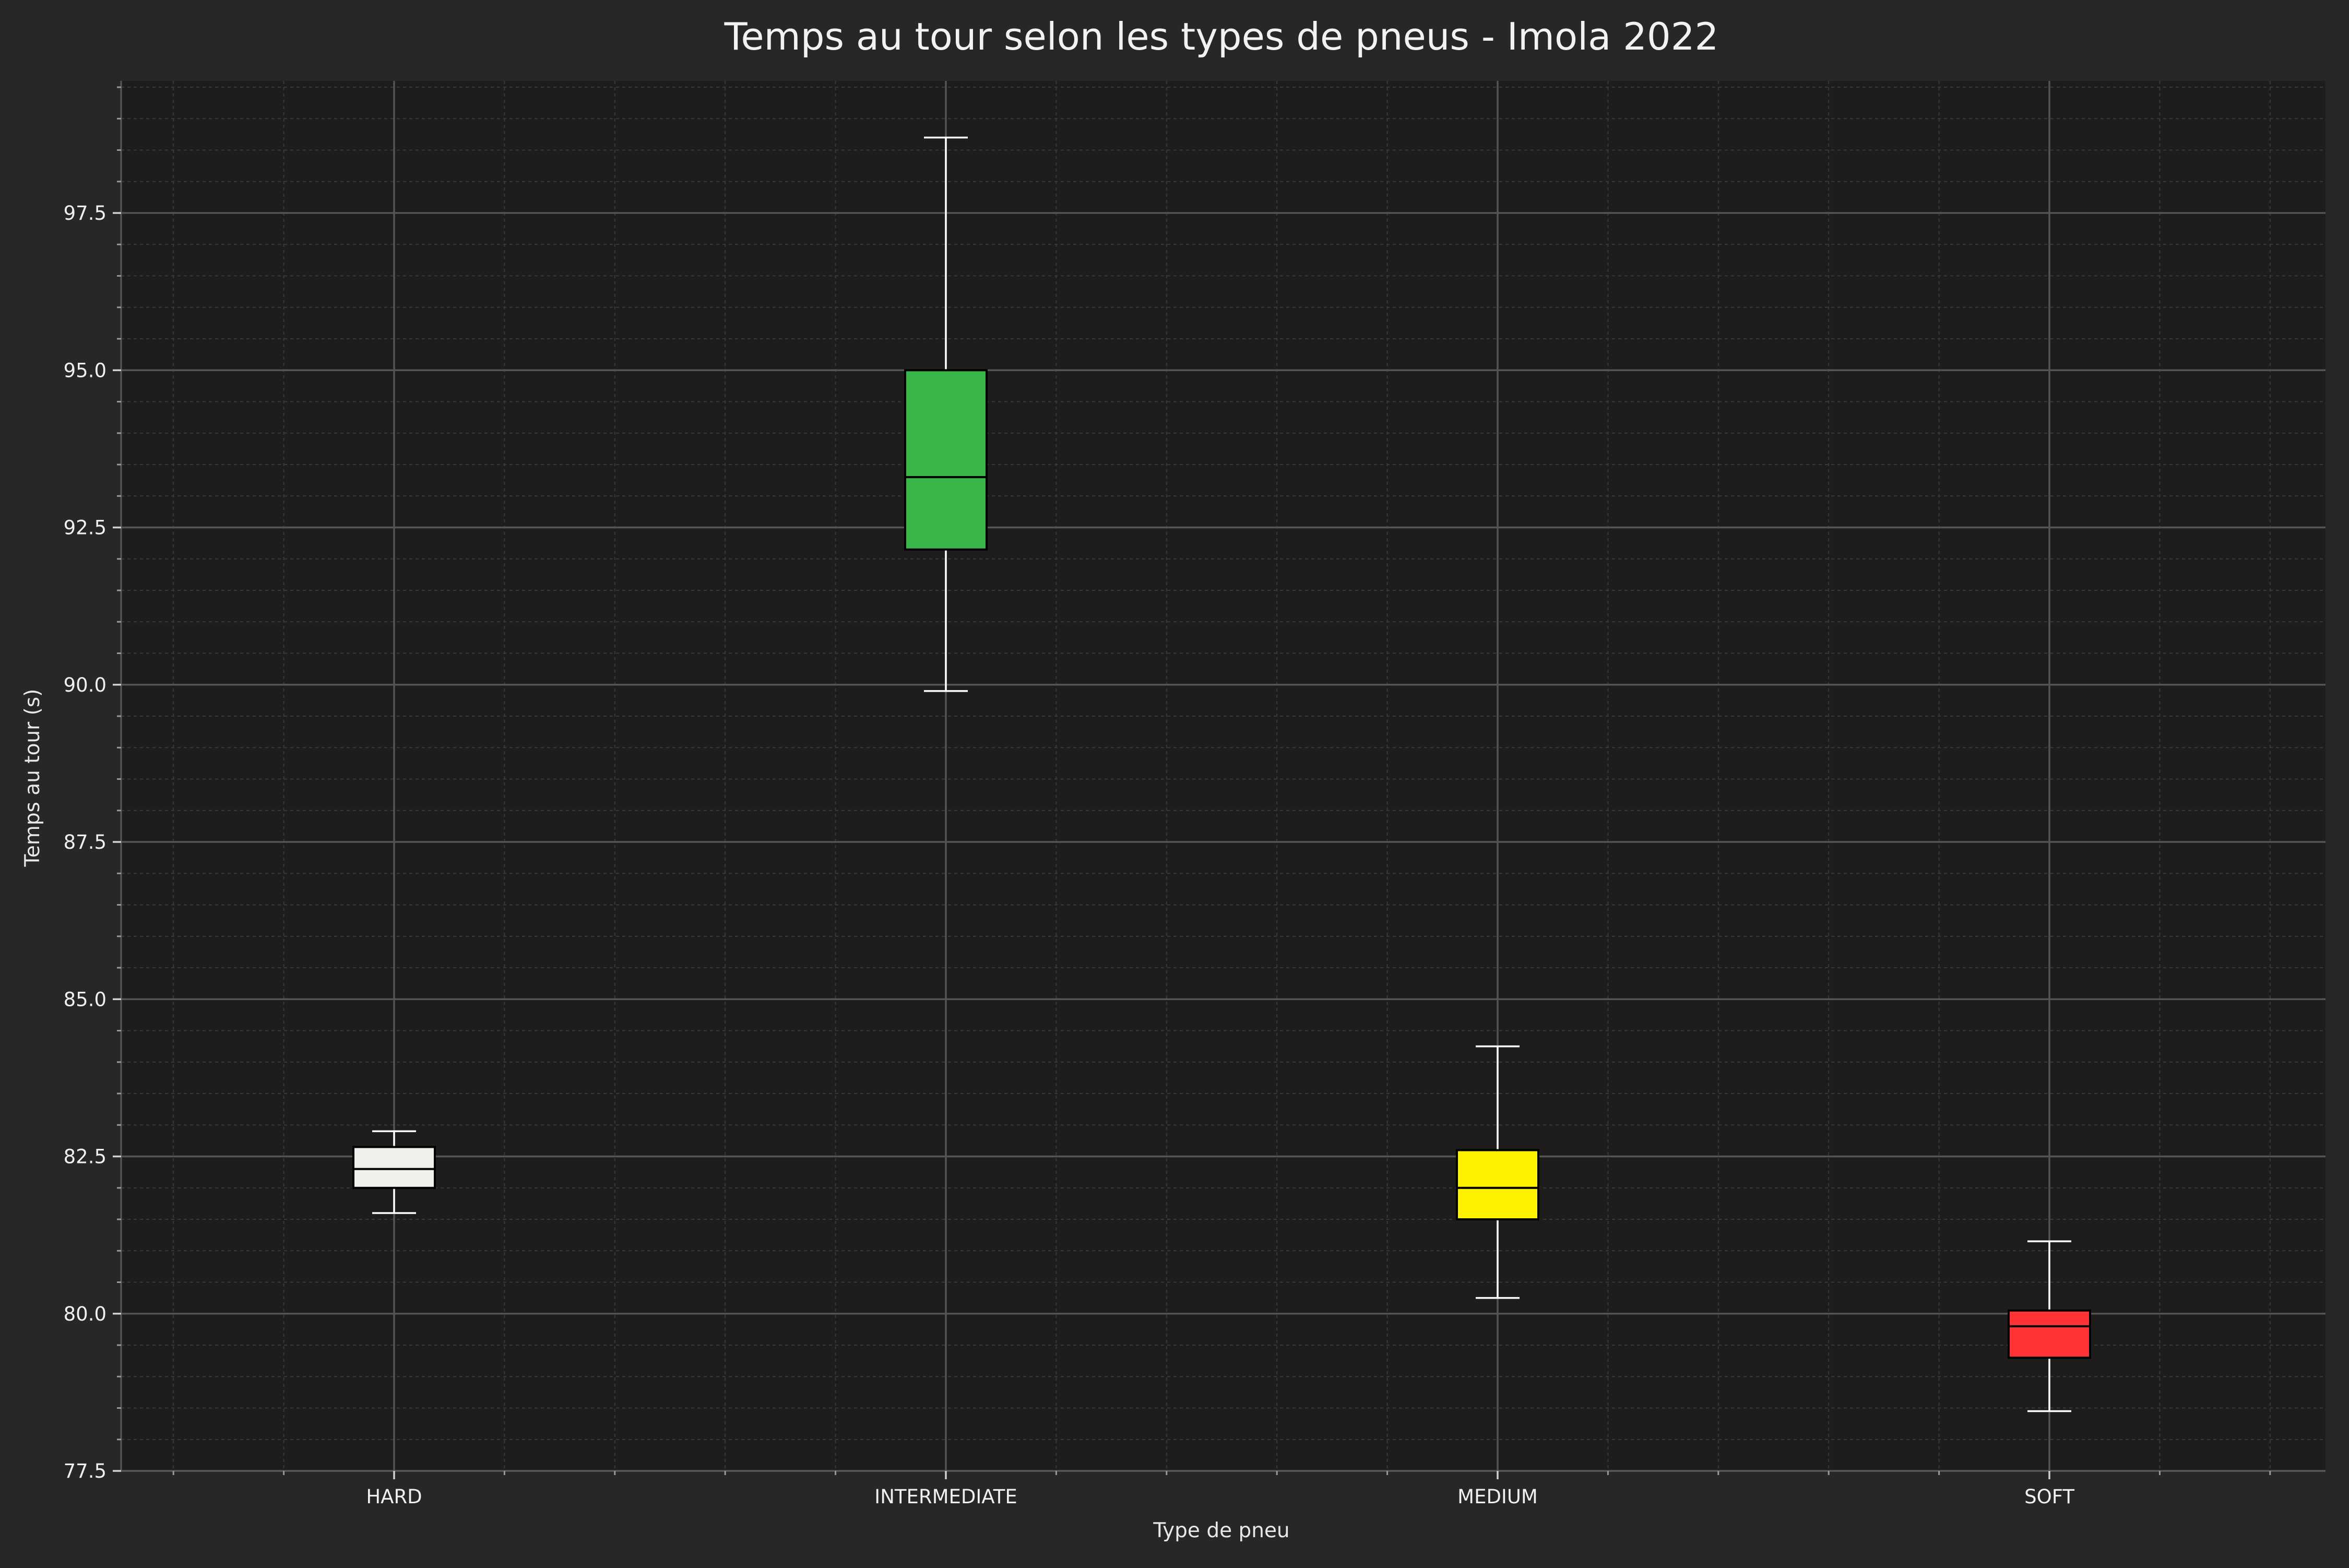  I want to click on x-tick-label-hard: HARD, so click(394, 1497).